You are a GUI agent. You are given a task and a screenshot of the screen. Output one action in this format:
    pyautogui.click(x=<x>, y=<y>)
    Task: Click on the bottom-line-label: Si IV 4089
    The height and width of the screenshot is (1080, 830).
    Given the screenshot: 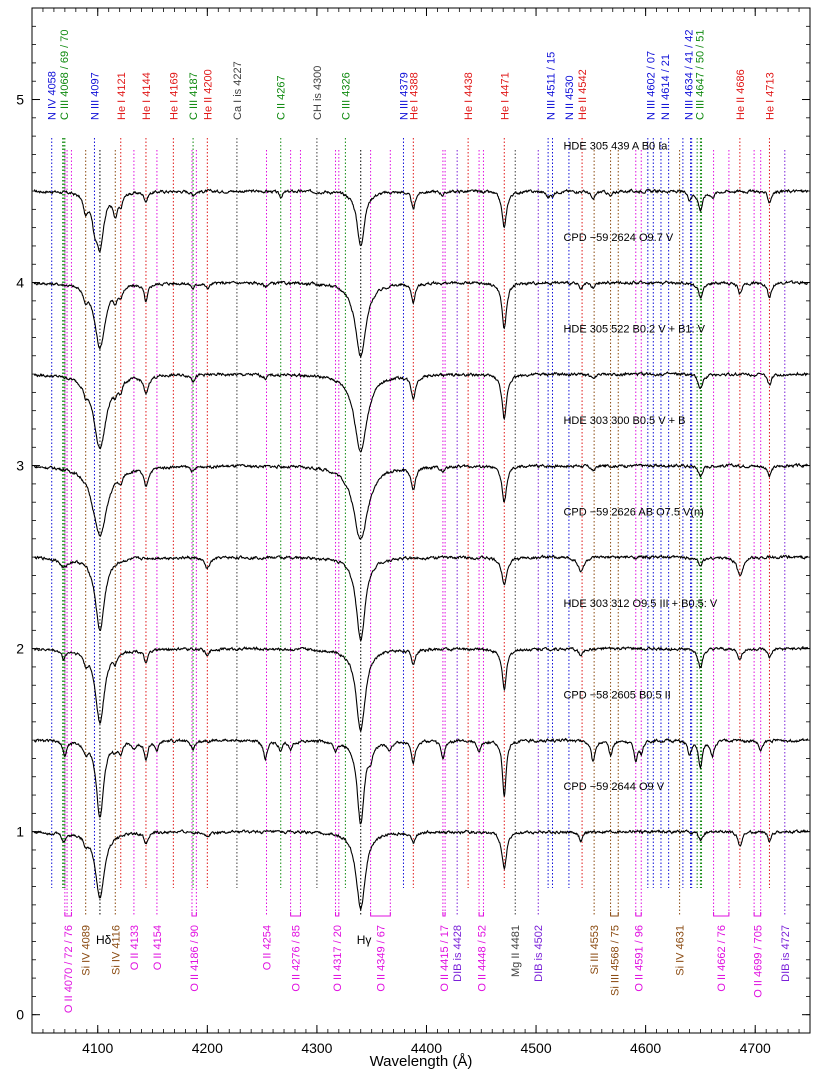 What is the action you would take?
    pyautogui.click(x=87, y=950)
    